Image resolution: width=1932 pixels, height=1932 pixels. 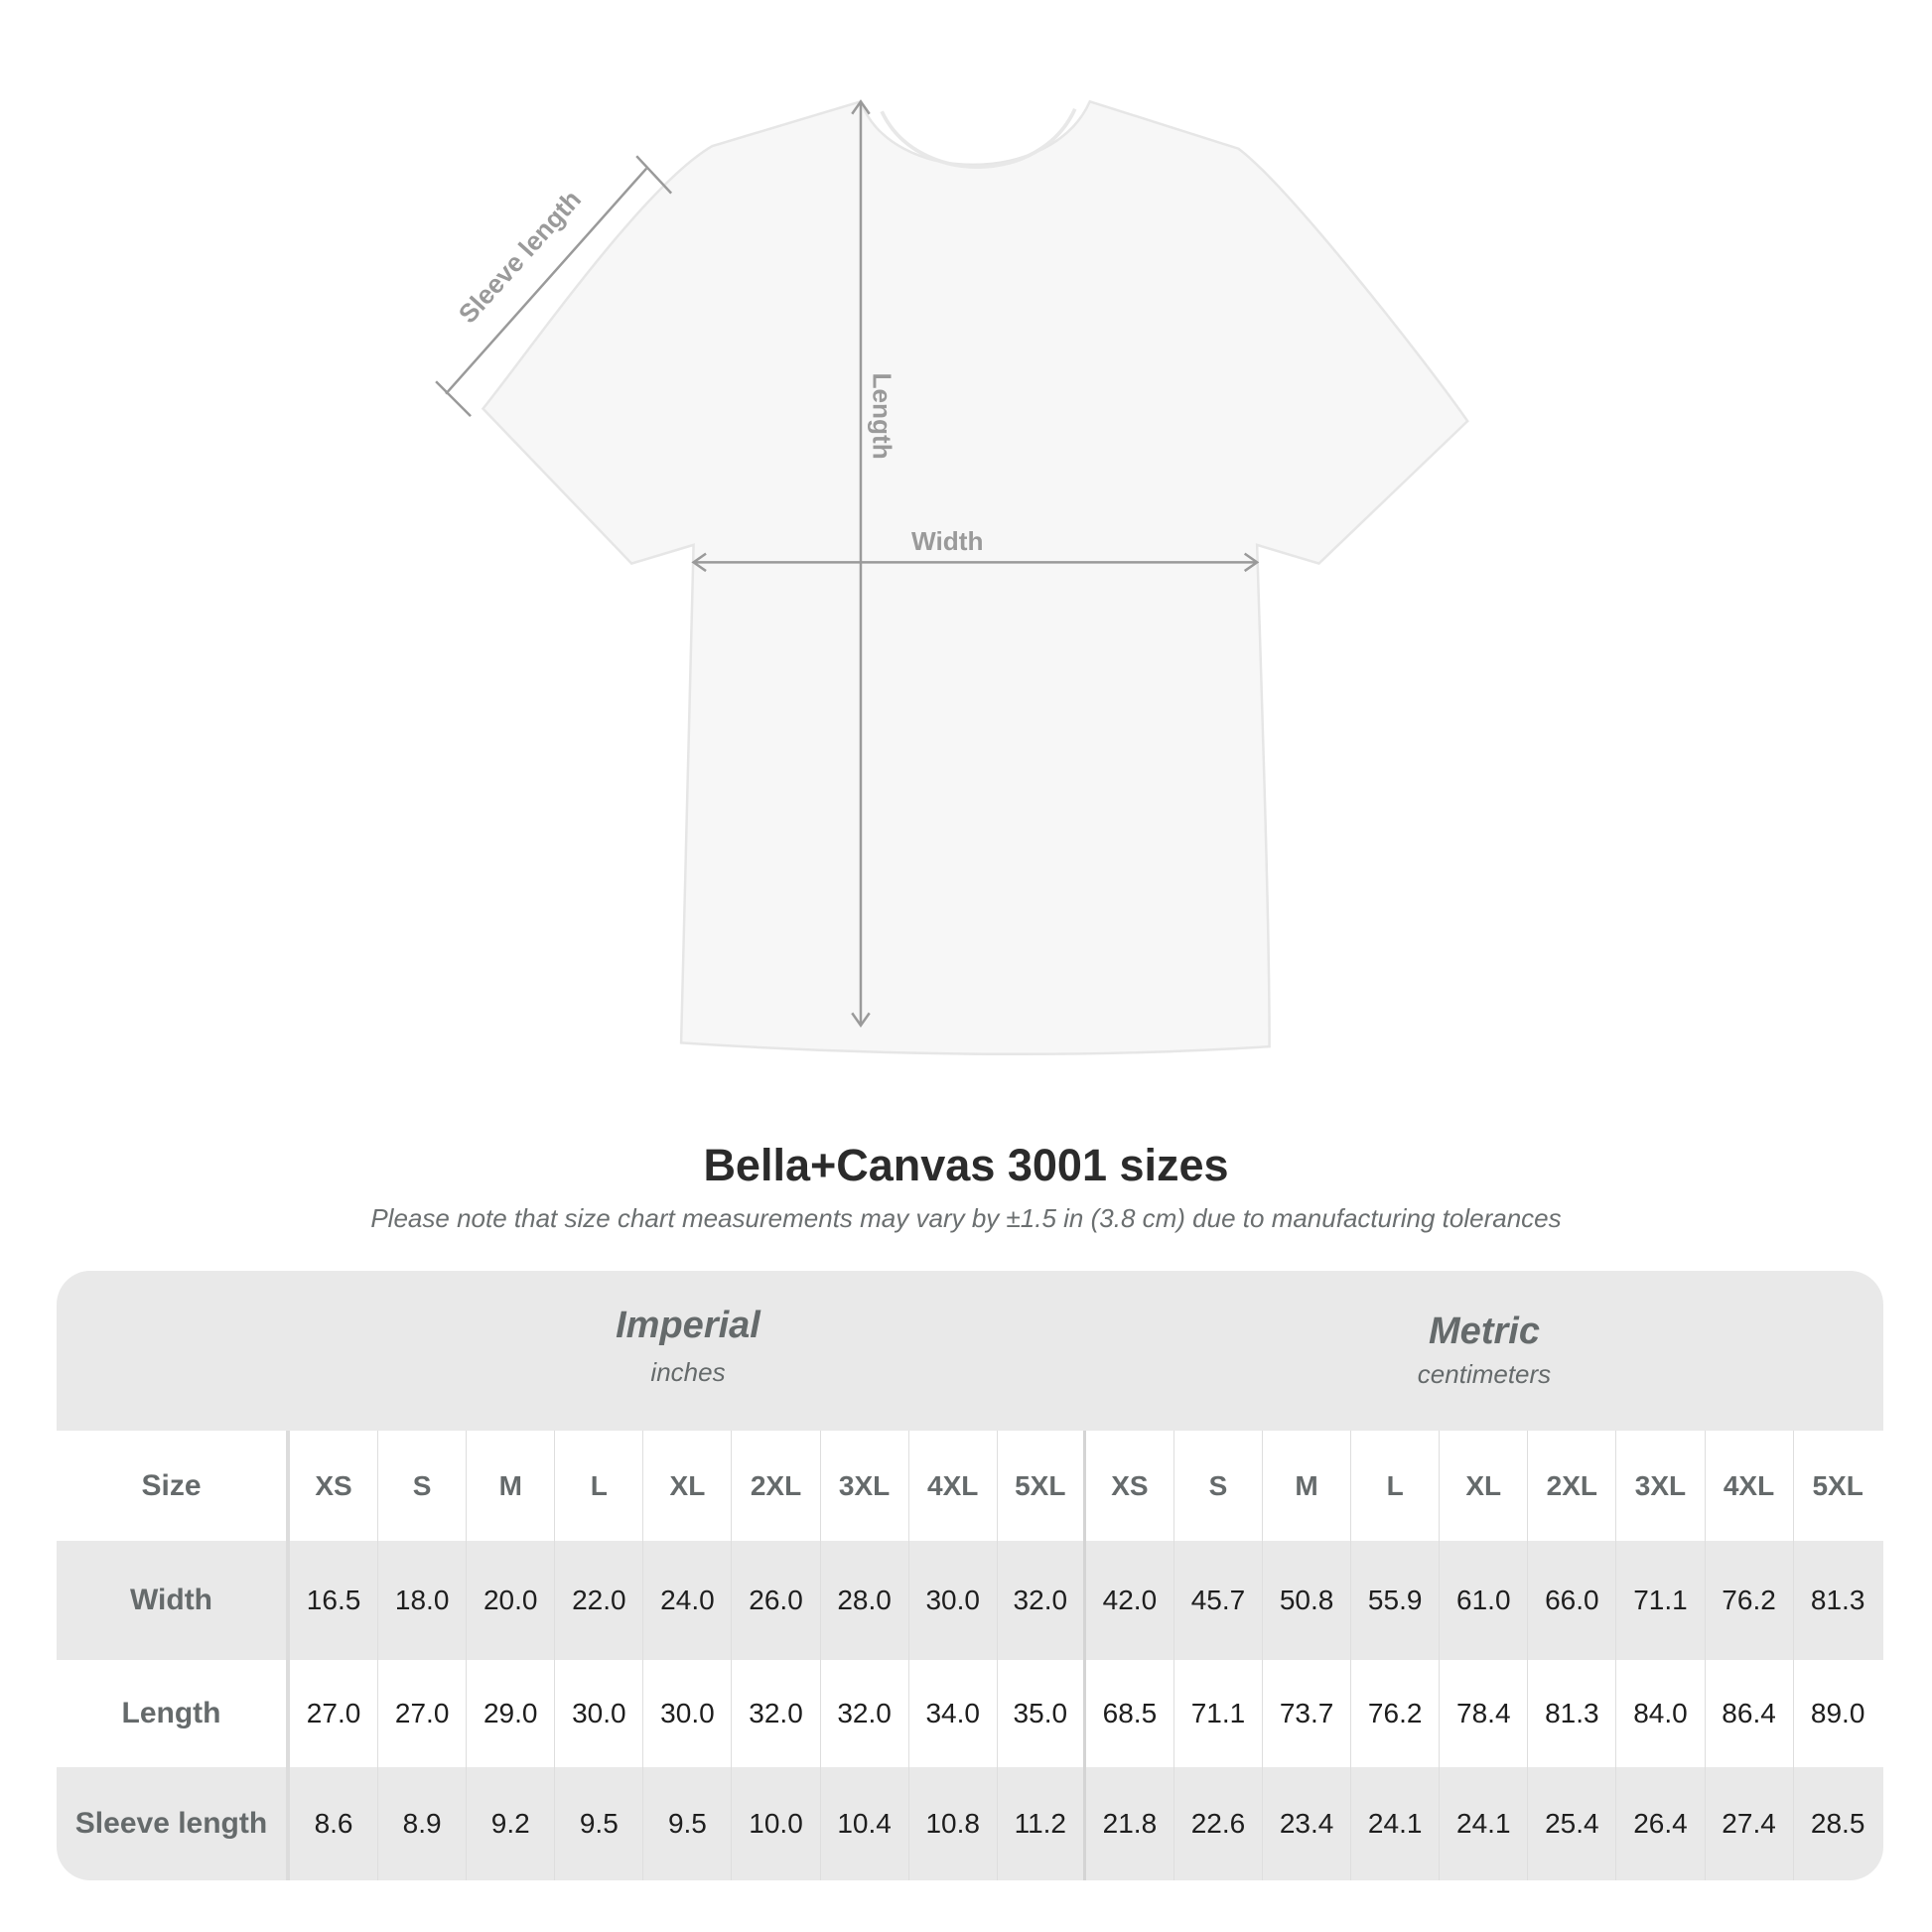 I want to click on imperial-value-cell: 22.0, so click(x=599, y=1600).